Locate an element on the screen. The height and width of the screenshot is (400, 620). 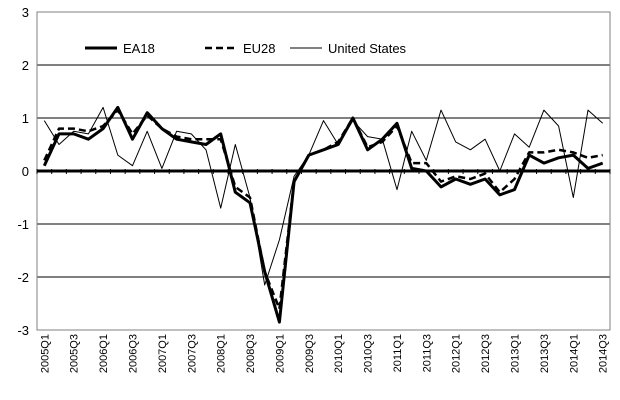
legend-label: EA18 is located at coordinates (139, 48).